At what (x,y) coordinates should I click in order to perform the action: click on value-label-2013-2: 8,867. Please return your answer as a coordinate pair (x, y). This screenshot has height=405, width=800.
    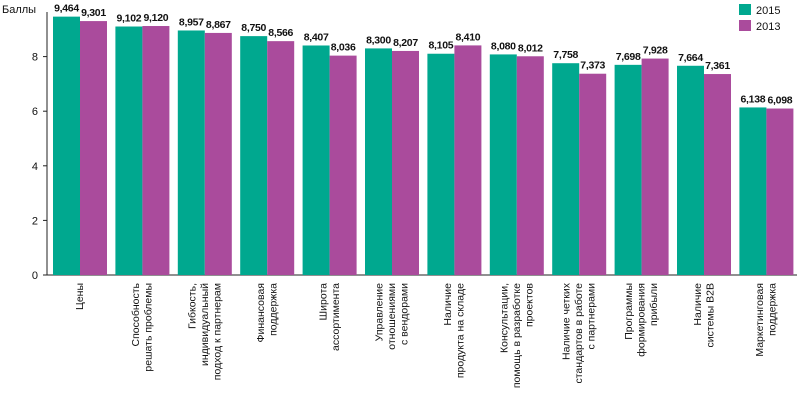
    Looking at the image, I should click on (218, 25).